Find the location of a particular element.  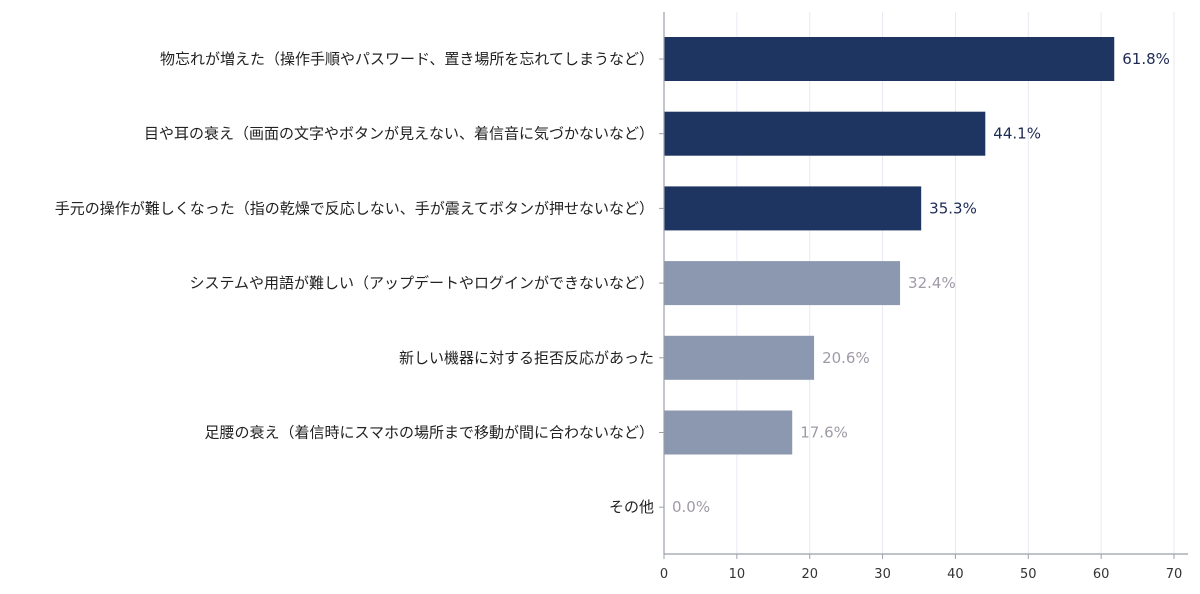

x-tick-label: 20 is located at coordinates (809, 574).